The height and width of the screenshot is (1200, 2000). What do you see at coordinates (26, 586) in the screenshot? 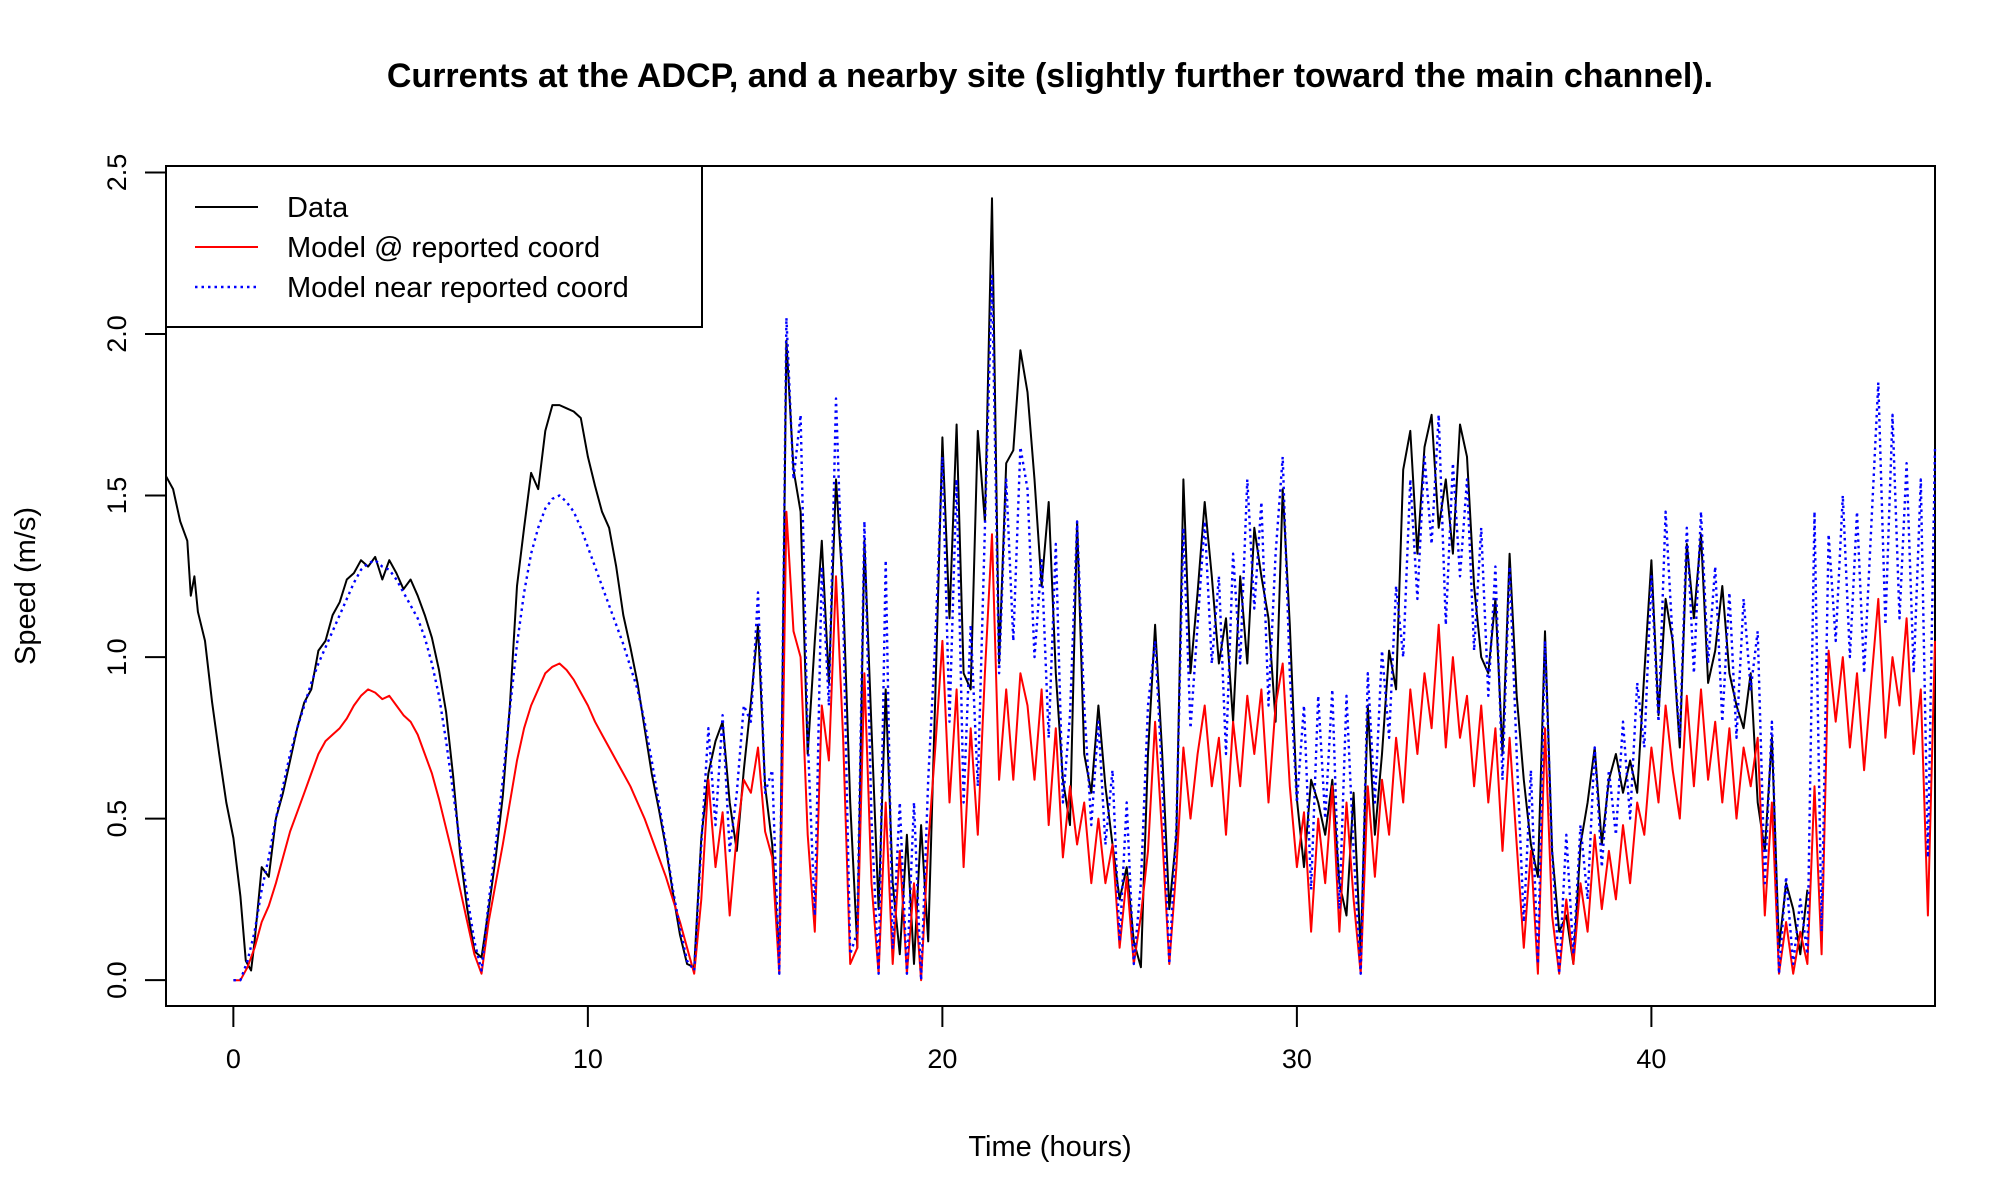
I see `y-axis-label: Speed (m/s)` at bounding box center [26, 586].